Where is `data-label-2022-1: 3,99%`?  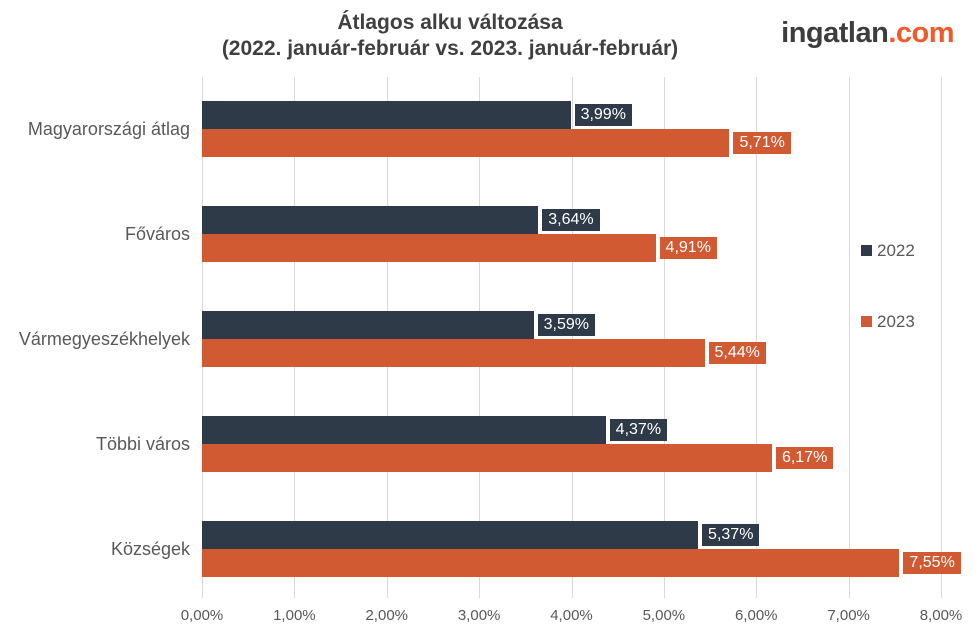 data-label-2022-1: 3,99% is located at coordinates (603, 115).